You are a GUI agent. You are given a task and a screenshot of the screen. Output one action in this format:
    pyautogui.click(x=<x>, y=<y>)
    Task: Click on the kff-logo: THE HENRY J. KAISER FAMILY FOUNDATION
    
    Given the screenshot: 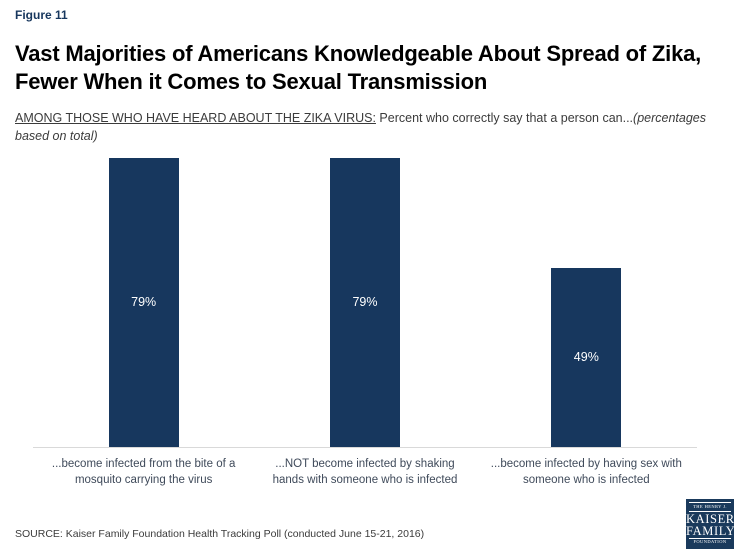 What is the action you would take?
    pyautogui.click(x=710, y=524)
    